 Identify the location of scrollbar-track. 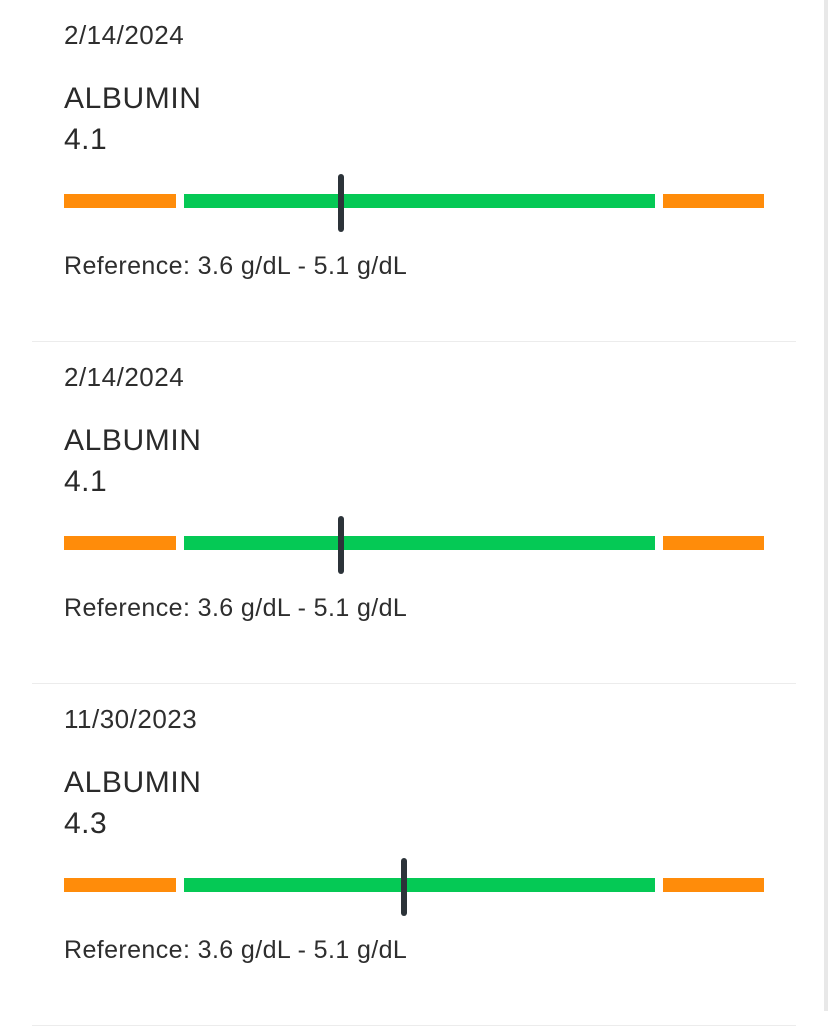
(821, 505).